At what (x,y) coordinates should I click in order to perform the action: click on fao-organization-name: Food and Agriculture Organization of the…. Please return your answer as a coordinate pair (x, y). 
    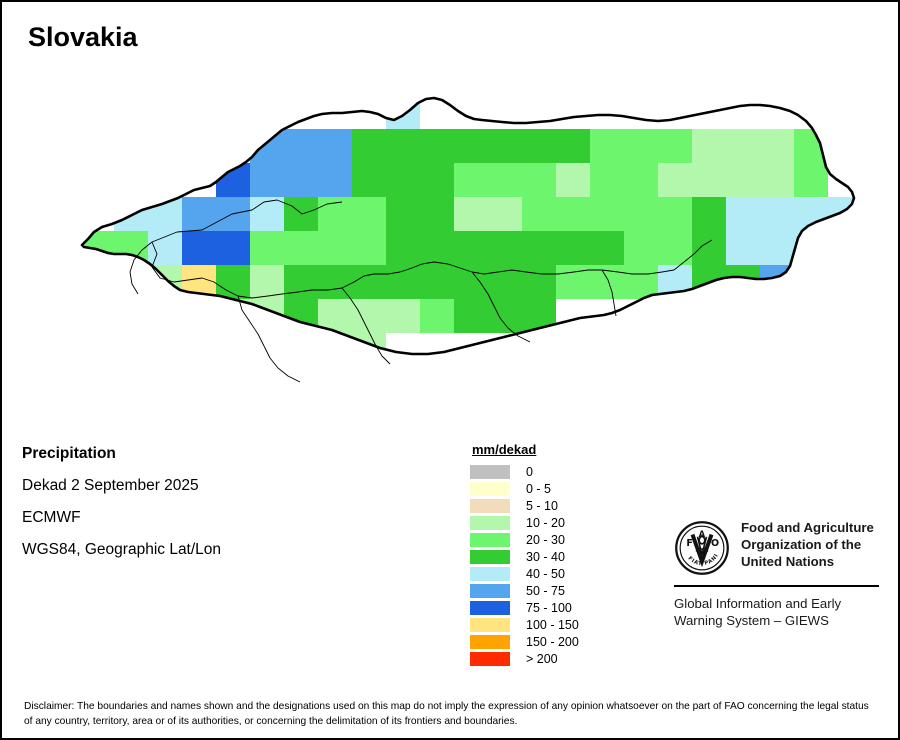
    Looking at the image, I should click on (807, 545).